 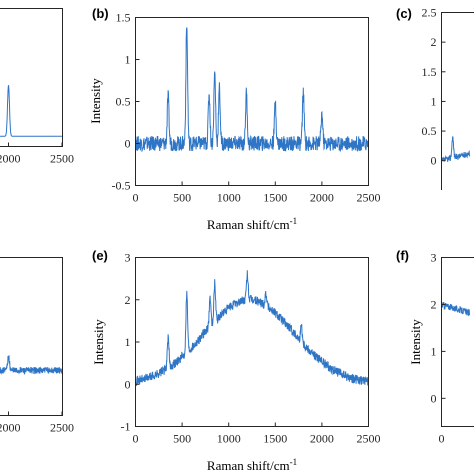 I want to click on panel-e-xlabel-sup: -1, so click(x=294, y=462).